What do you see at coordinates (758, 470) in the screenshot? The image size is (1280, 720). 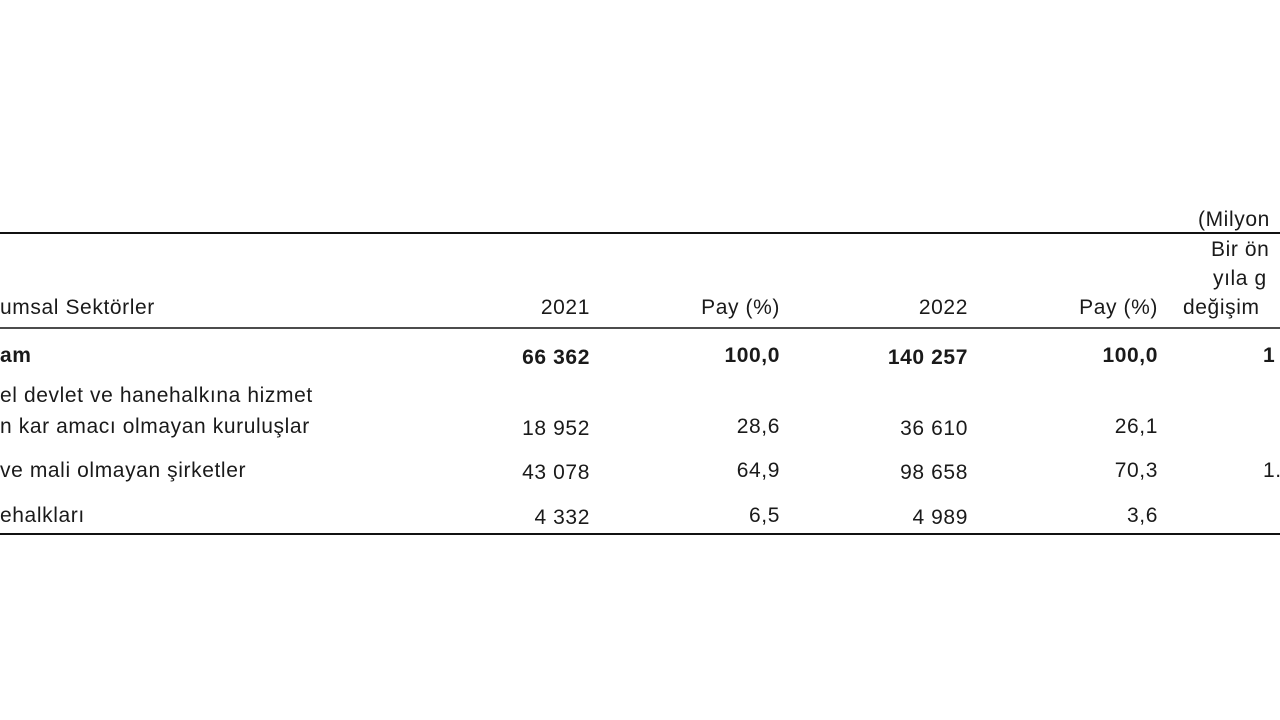 I see `cell: 64,9` at bounding box center [758, 470].